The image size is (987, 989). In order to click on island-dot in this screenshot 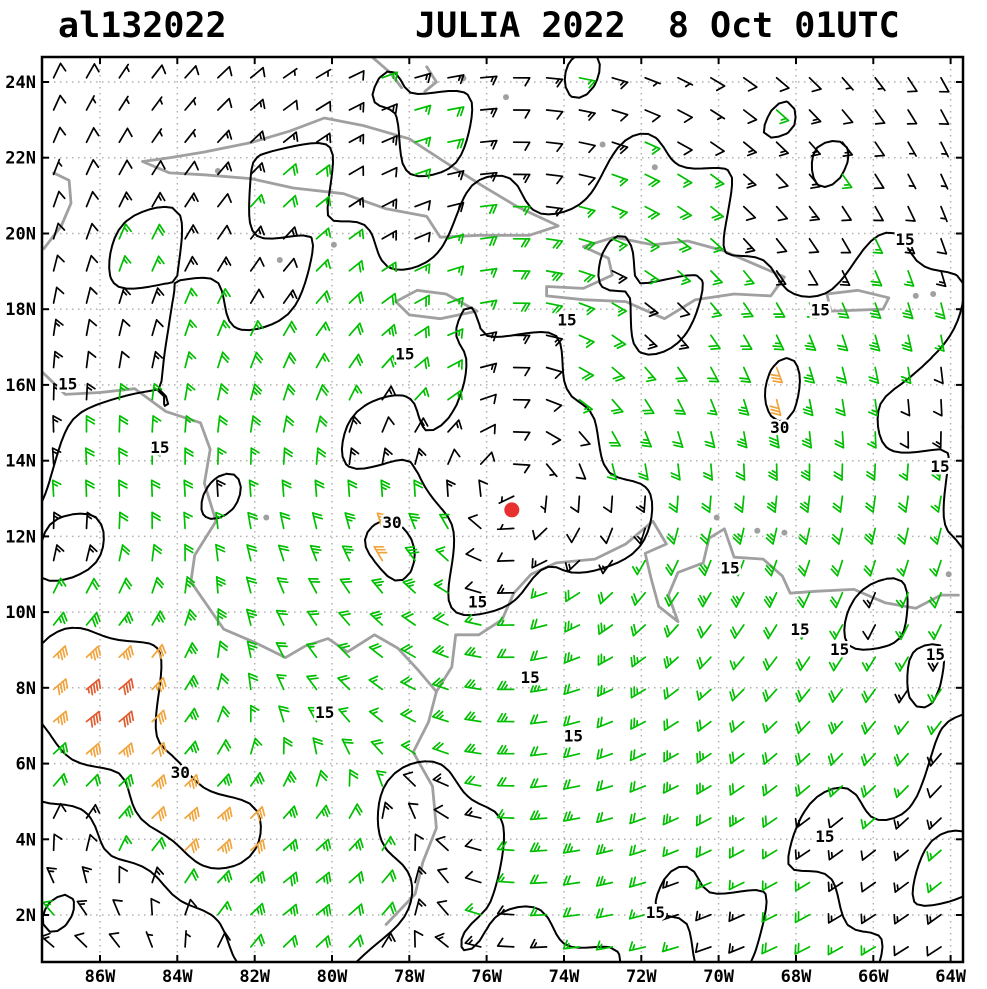, I will do `click(279, 260)`.